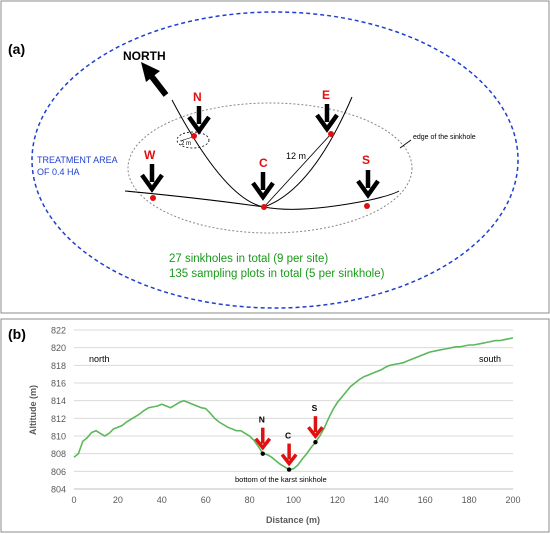  I want to click on sampling-point-s: S, so click(368, 181).